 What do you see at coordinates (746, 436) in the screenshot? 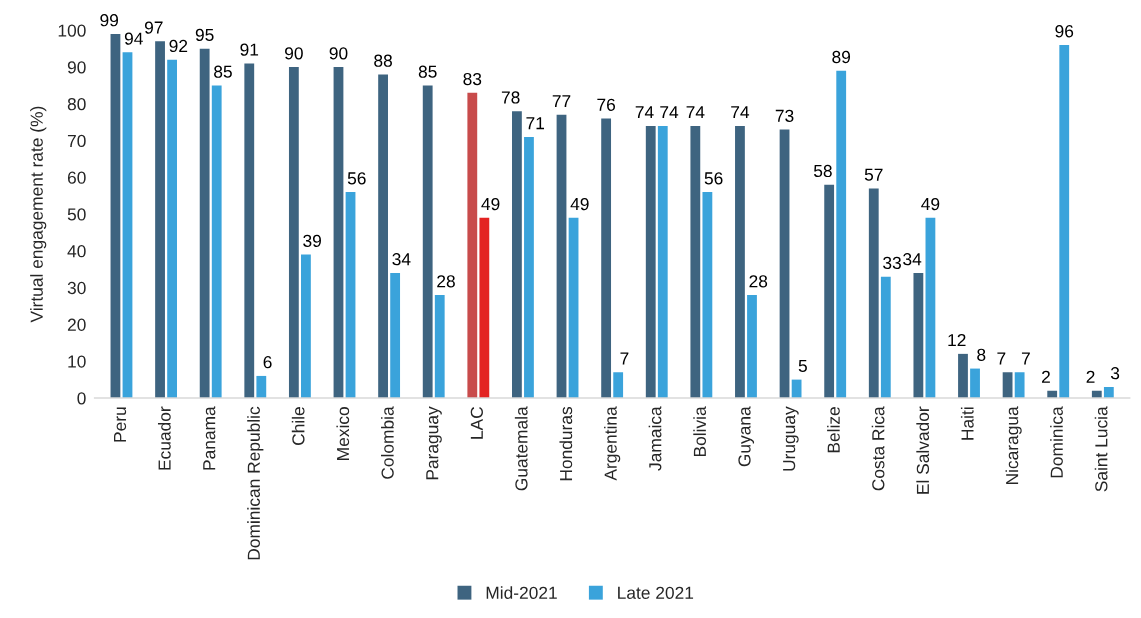
I see `x-tick-label: Guyana` at bounding box center [746, 436].